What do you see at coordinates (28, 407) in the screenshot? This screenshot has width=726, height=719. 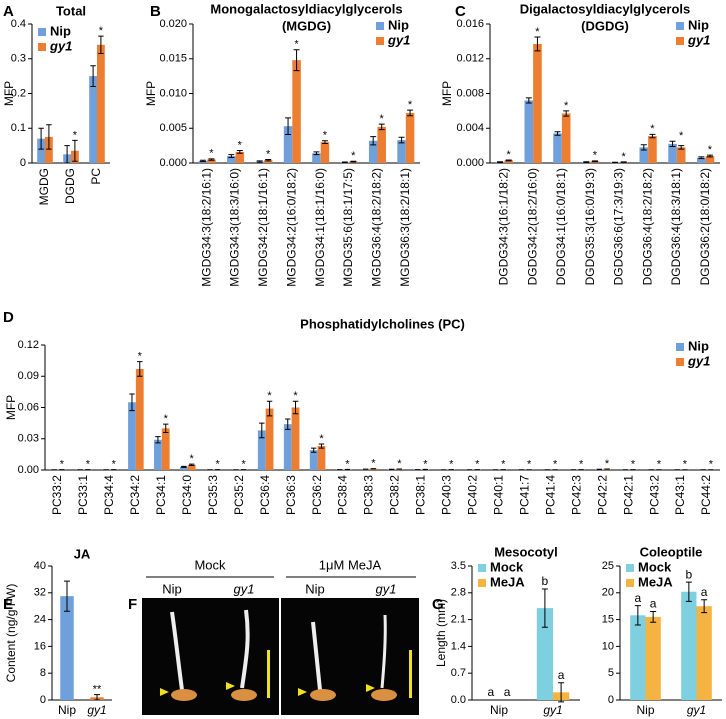 I see `y-tick-label: 0.06` at bounding box center [28, 407].